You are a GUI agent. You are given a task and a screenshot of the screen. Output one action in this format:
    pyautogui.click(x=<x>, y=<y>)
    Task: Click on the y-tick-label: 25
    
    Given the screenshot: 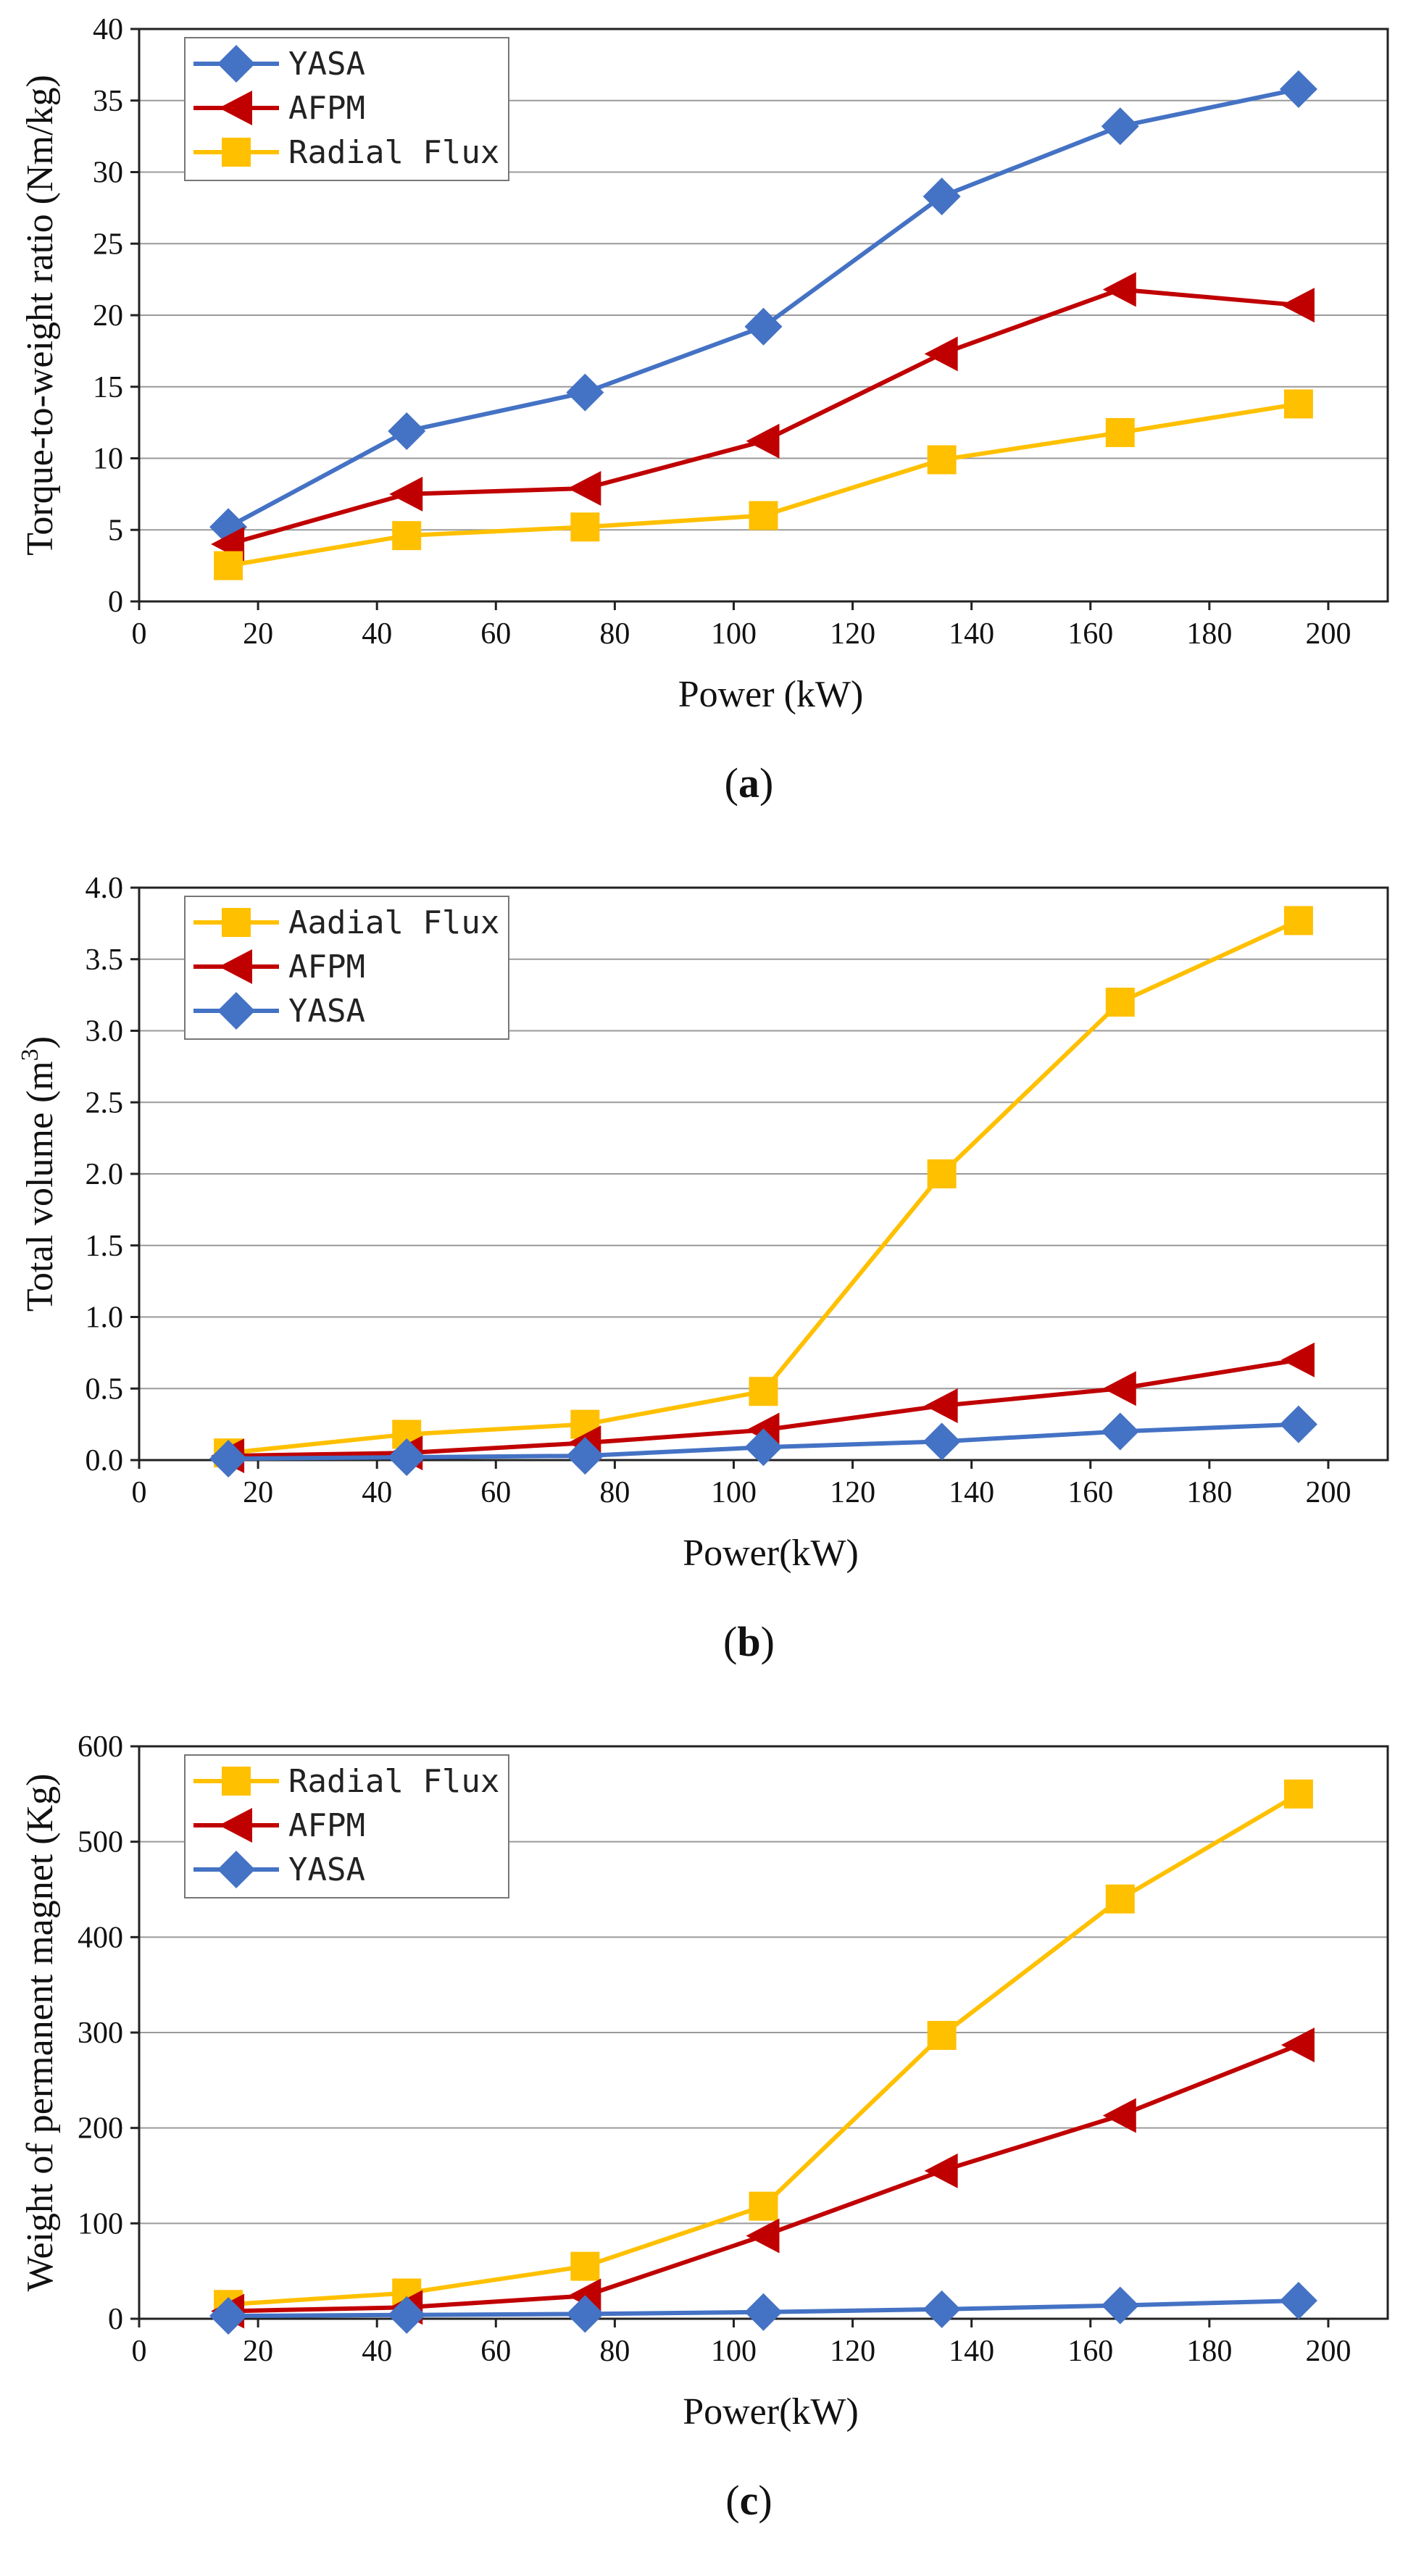 What is the action you would take?
    pyautogui.click(x=108, y=244)
    